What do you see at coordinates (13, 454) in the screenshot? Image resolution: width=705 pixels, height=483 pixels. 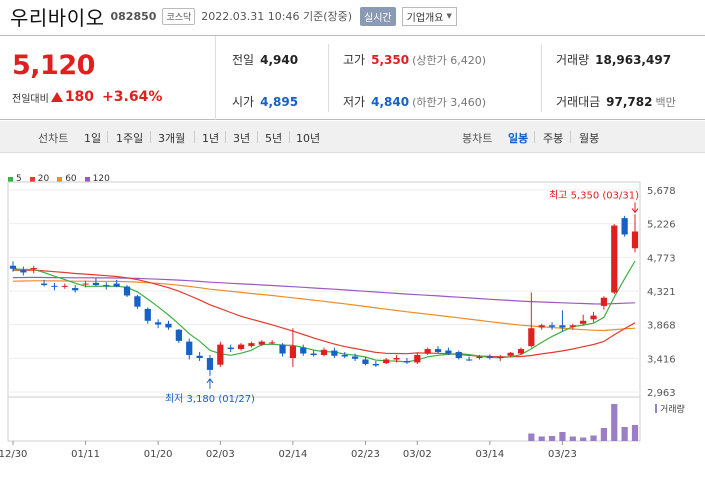 I see `x-tick-label: 12/30` at bounding box center [13, 454].